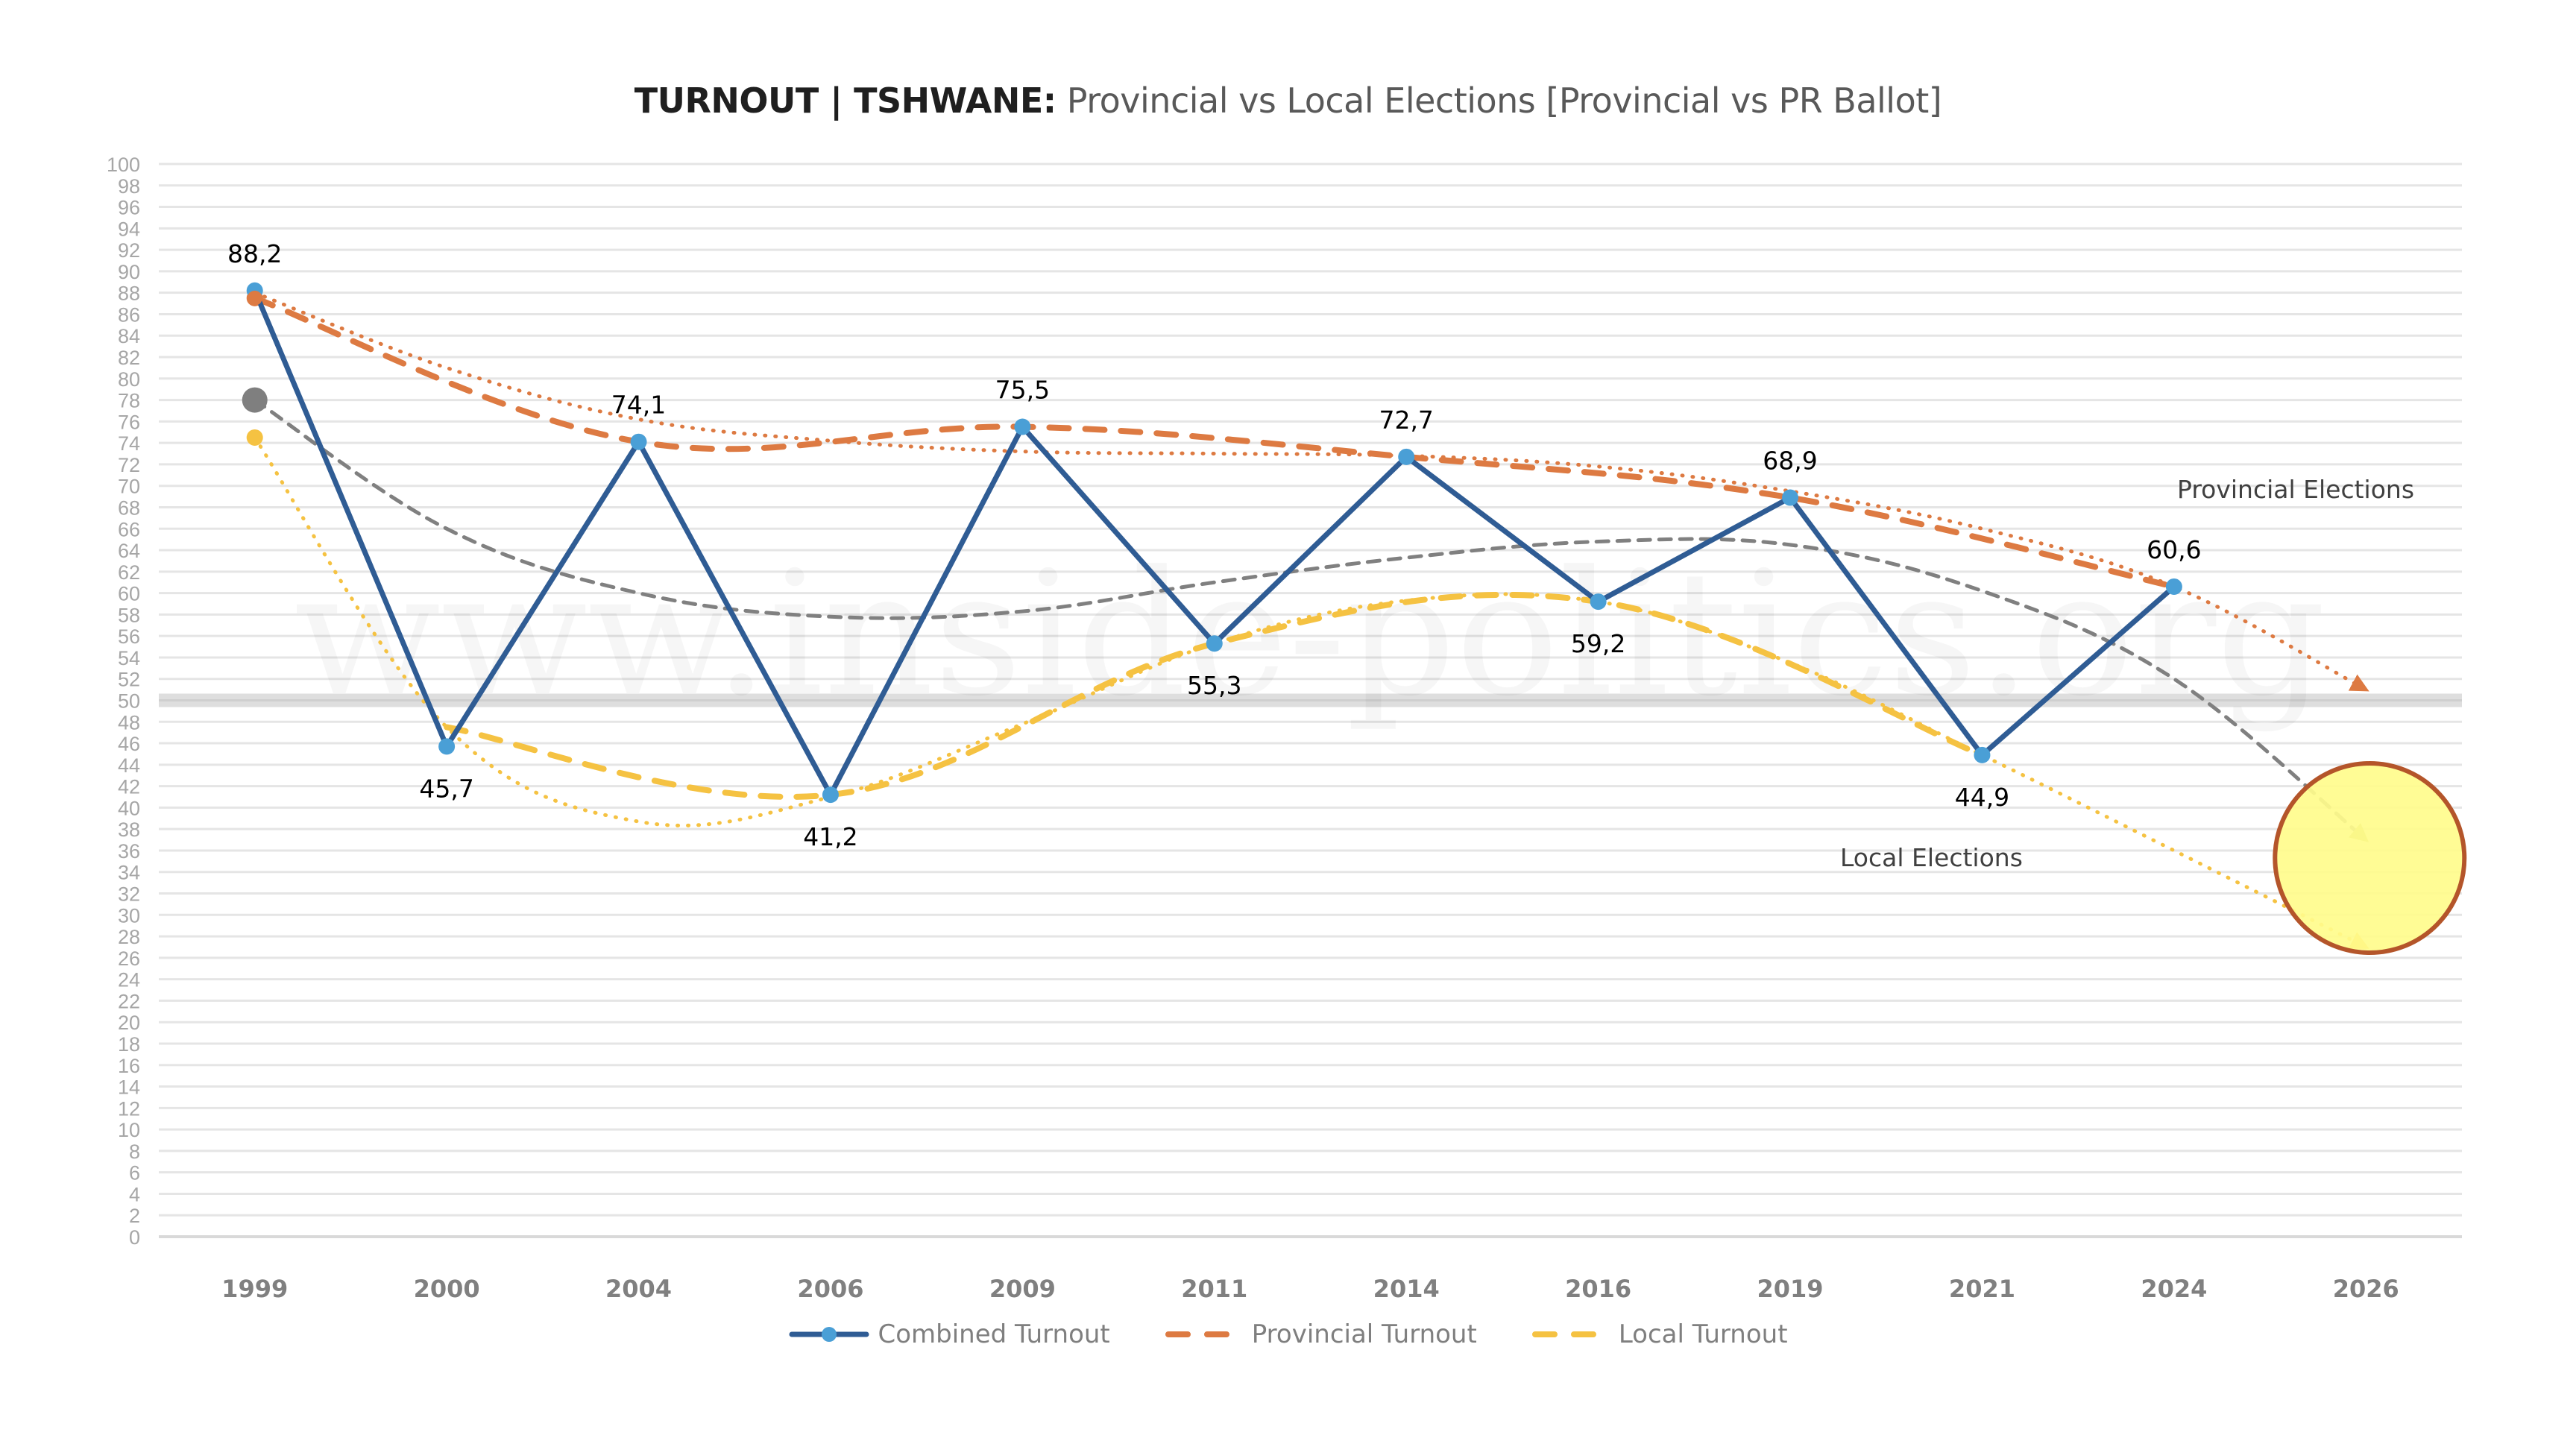  What do you see at coordinates (129, 787) in the screenshot?
I see `y-tick-label: 42` at bounding box center [129, 787].